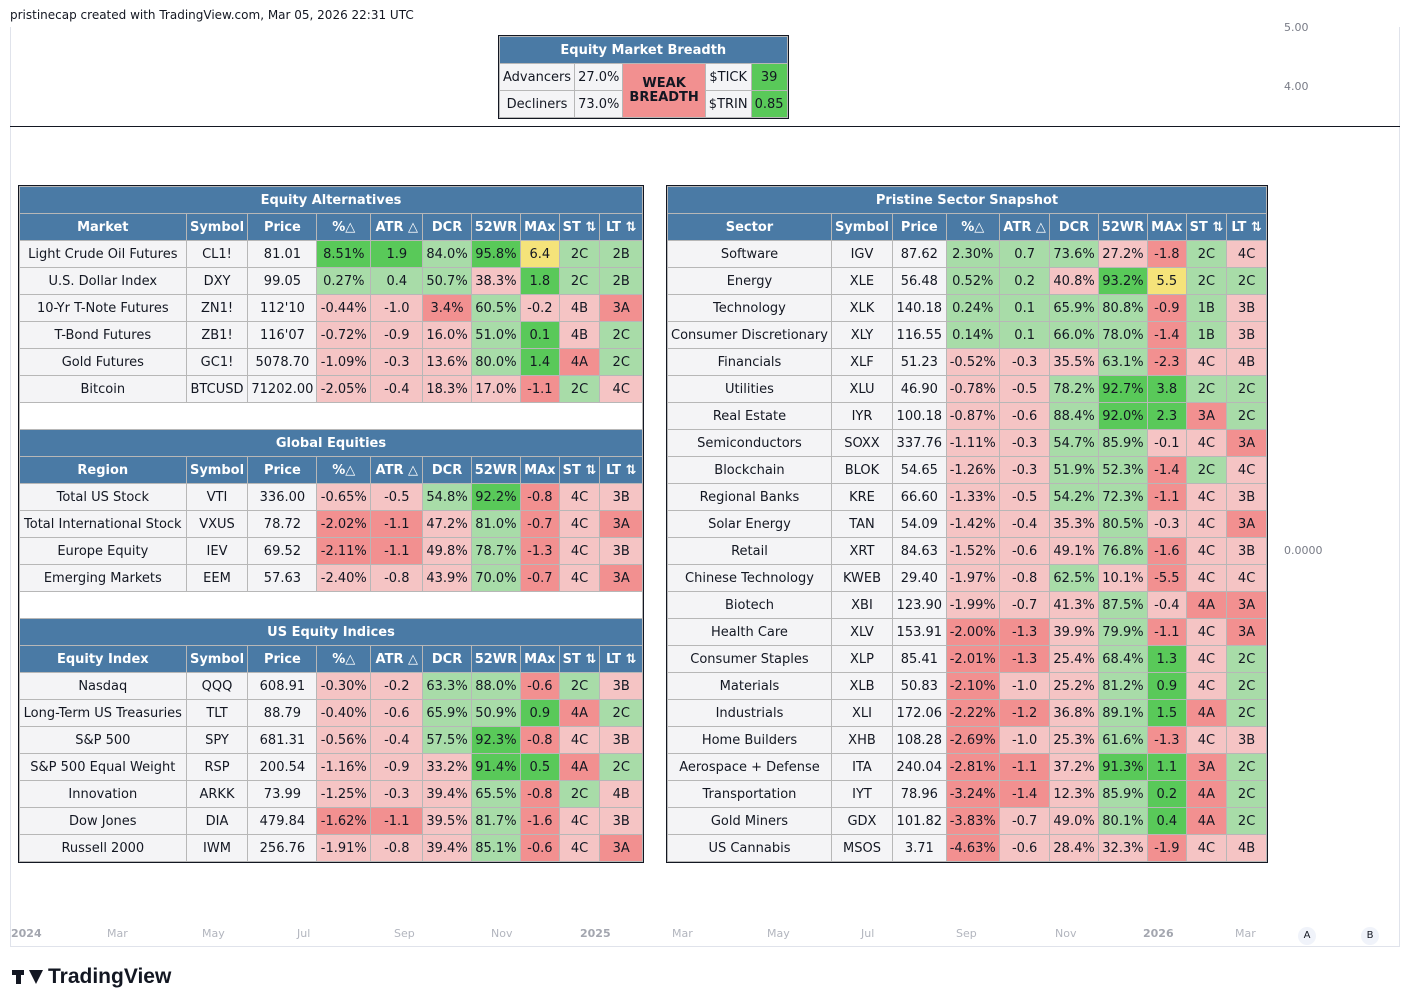 The width and height of the screenshot is (1410, 1008). Describe the element at coordinates (1307, 936) in the screenshot. I see `scale-auto-button: A` at that location.